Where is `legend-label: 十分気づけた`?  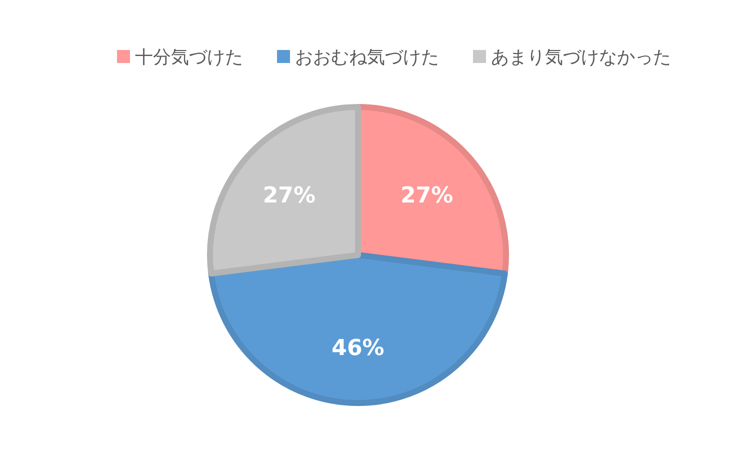
legend-label: 十分気づけた is located at coordinates (189, 57).